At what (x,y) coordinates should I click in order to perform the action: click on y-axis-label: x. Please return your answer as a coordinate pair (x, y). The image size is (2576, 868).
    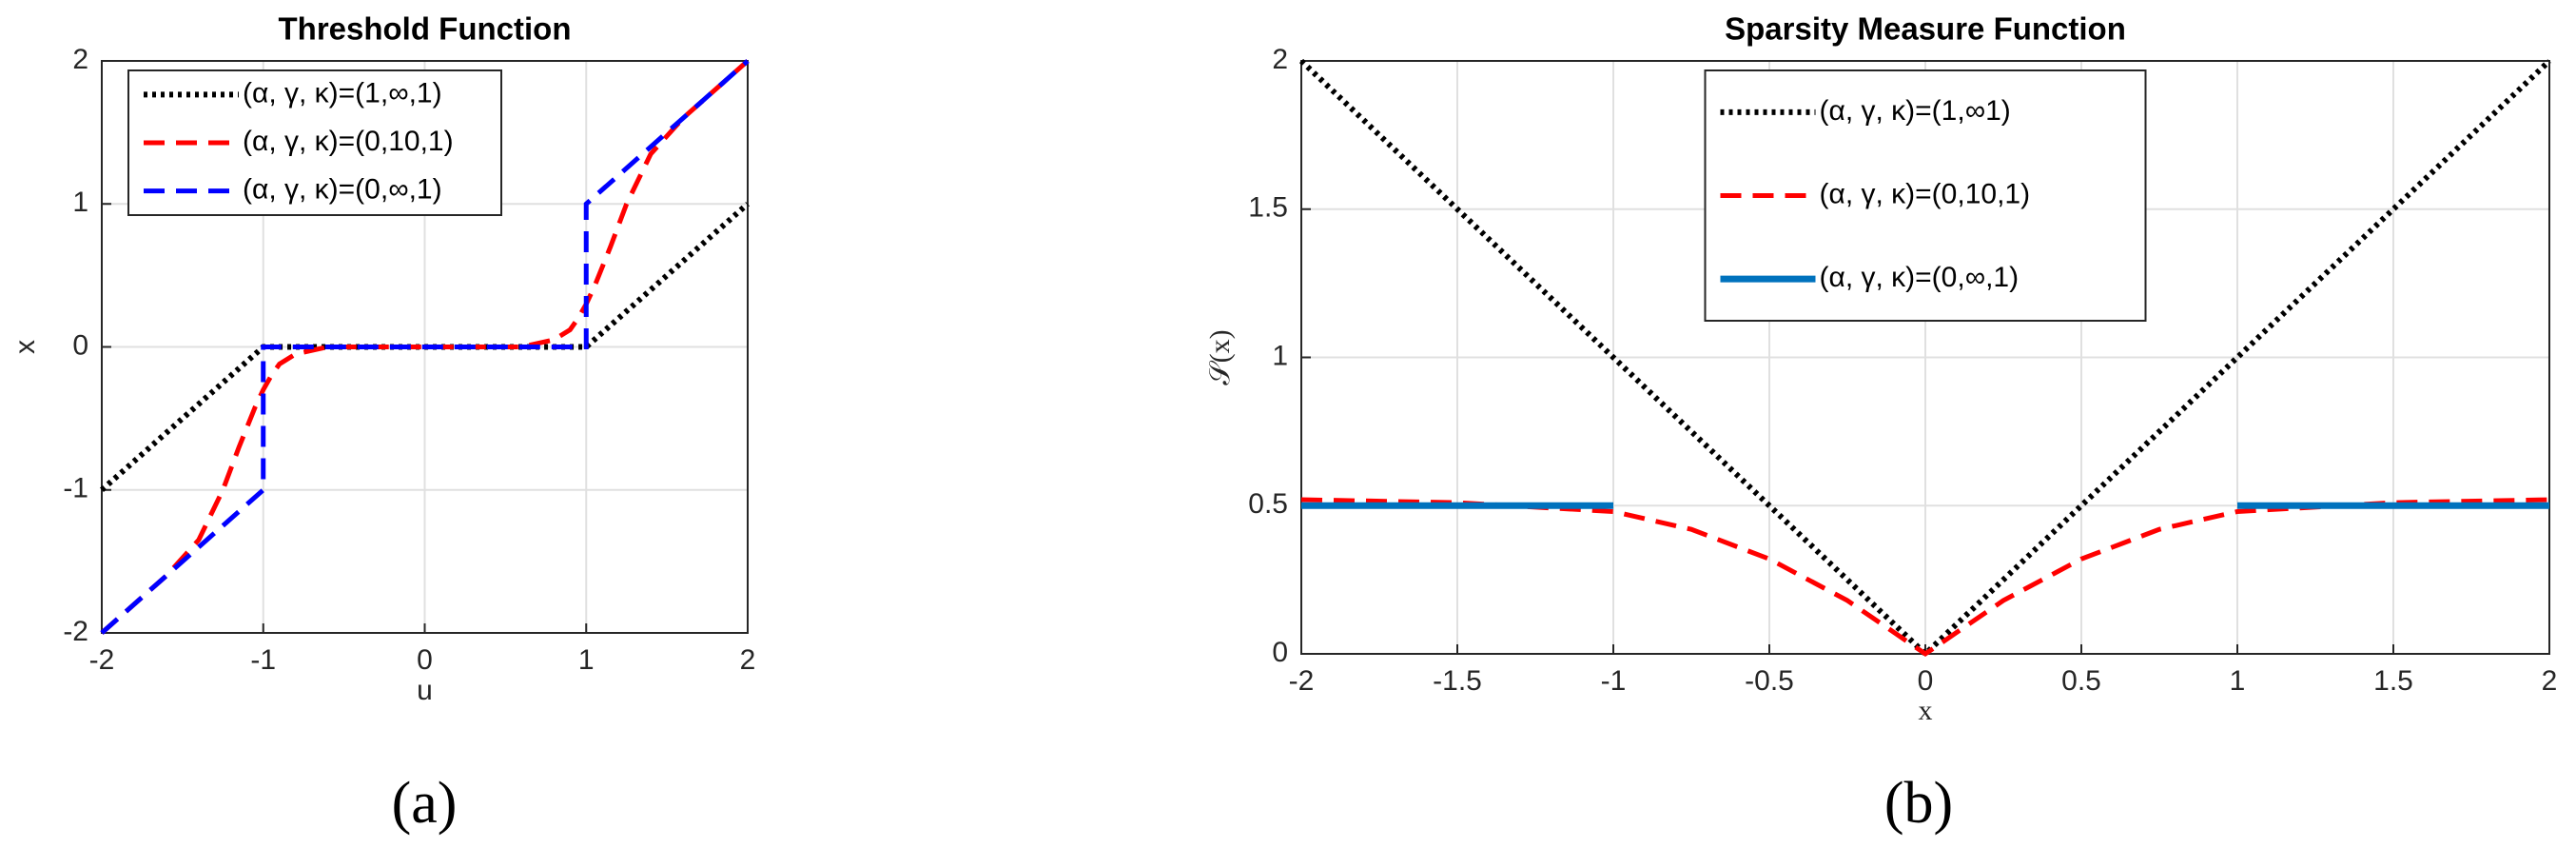
    Looking at the image, I should click on (26, 347).